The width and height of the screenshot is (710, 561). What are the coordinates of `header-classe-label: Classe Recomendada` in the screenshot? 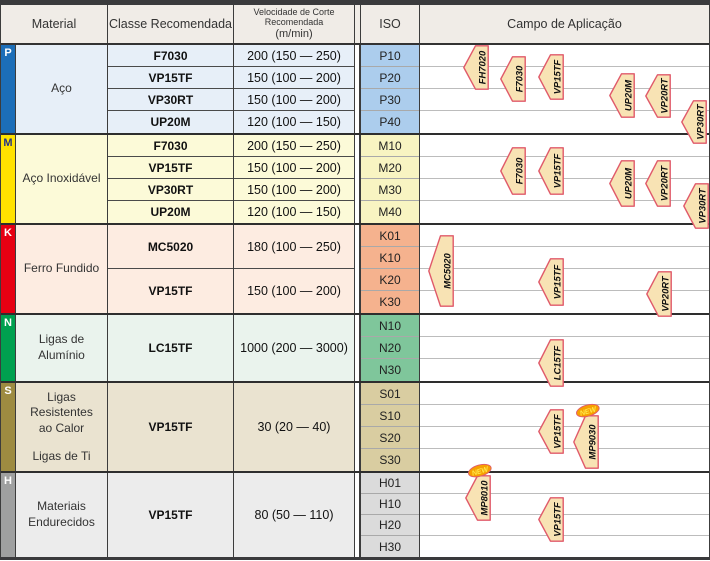 It's located at (170, 23).